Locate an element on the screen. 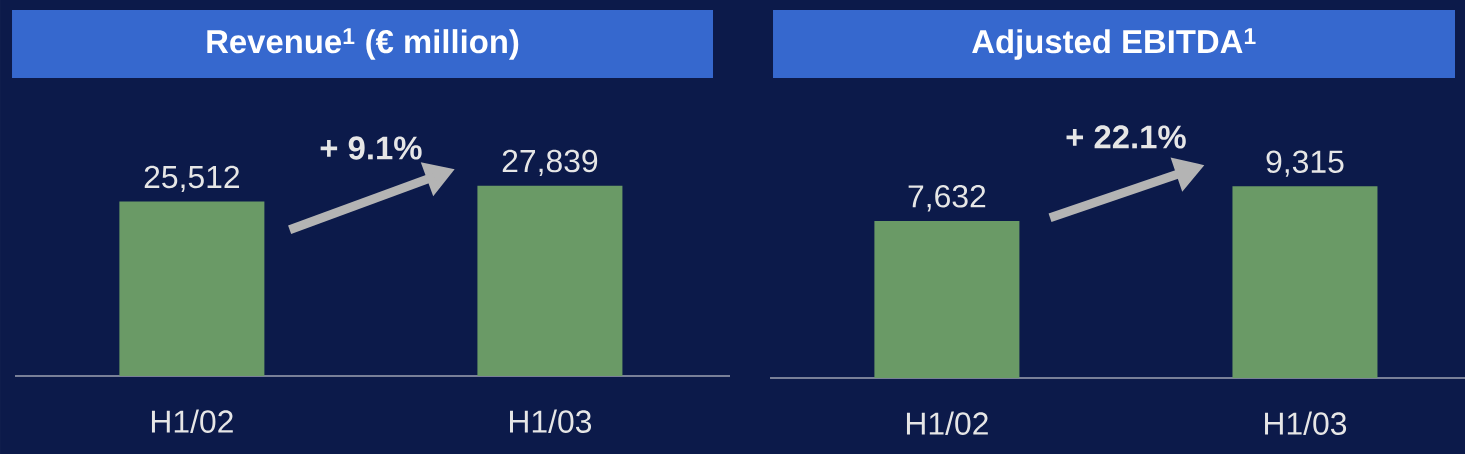  data-label: 7,632 is located at coordinates (947, 198).